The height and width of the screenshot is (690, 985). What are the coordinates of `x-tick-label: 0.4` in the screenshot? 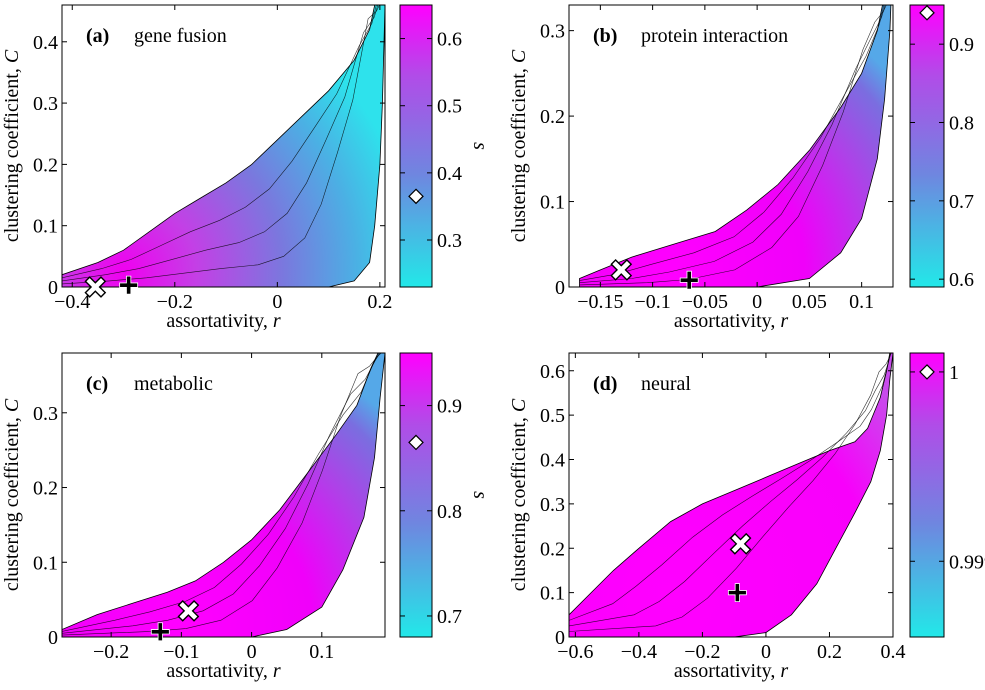 It's located at (893, 652).